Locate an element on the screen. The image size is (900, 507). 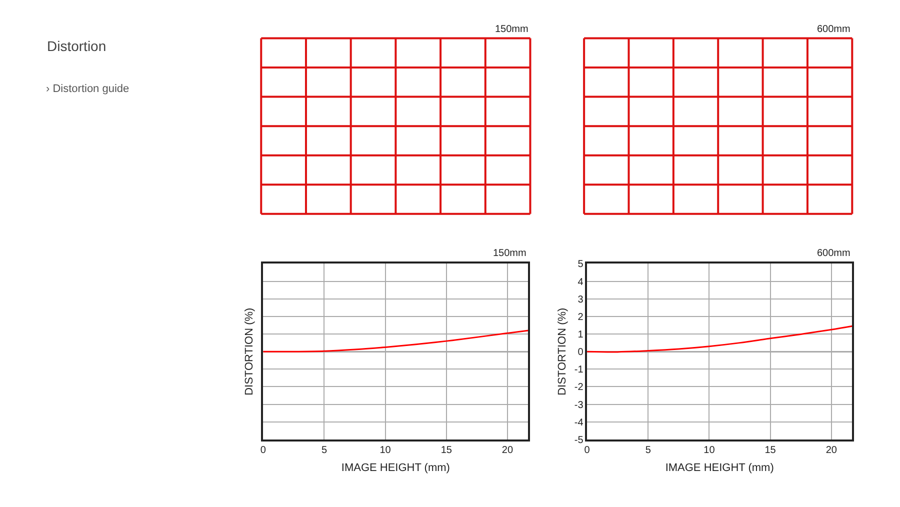
y-tick-label: -2 is located at coordinates (579, 388).